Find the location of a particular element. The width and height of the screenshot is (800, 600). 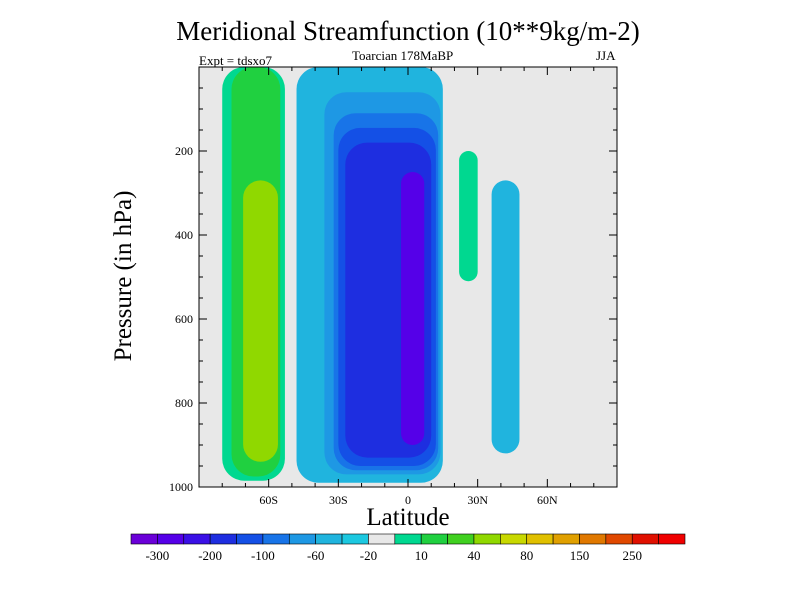

contour-southern-cell-core is located at coordinates (260, 321).